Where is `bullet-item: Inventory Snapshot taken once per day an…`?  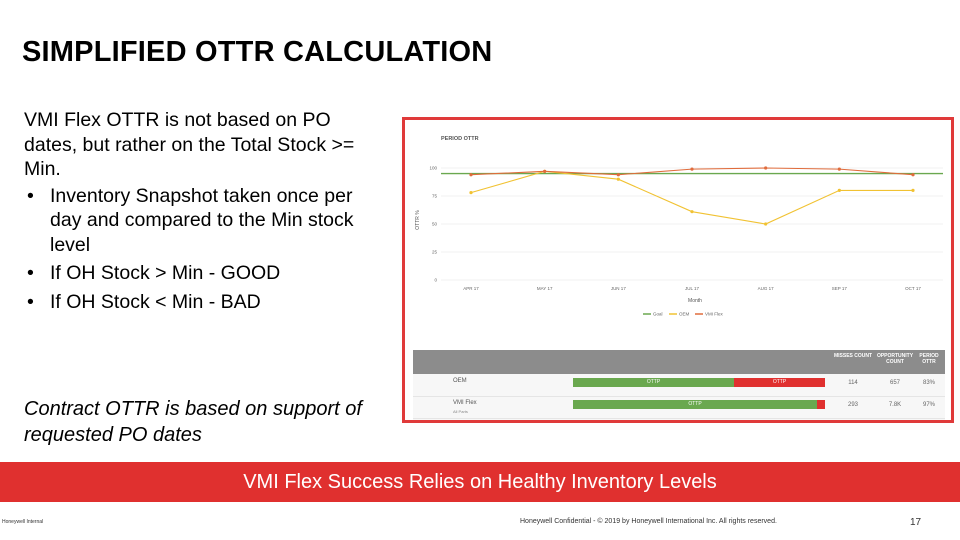
bullet-item: Inventory Snapshot taken once per day an… is located at coordinates (204, 221).